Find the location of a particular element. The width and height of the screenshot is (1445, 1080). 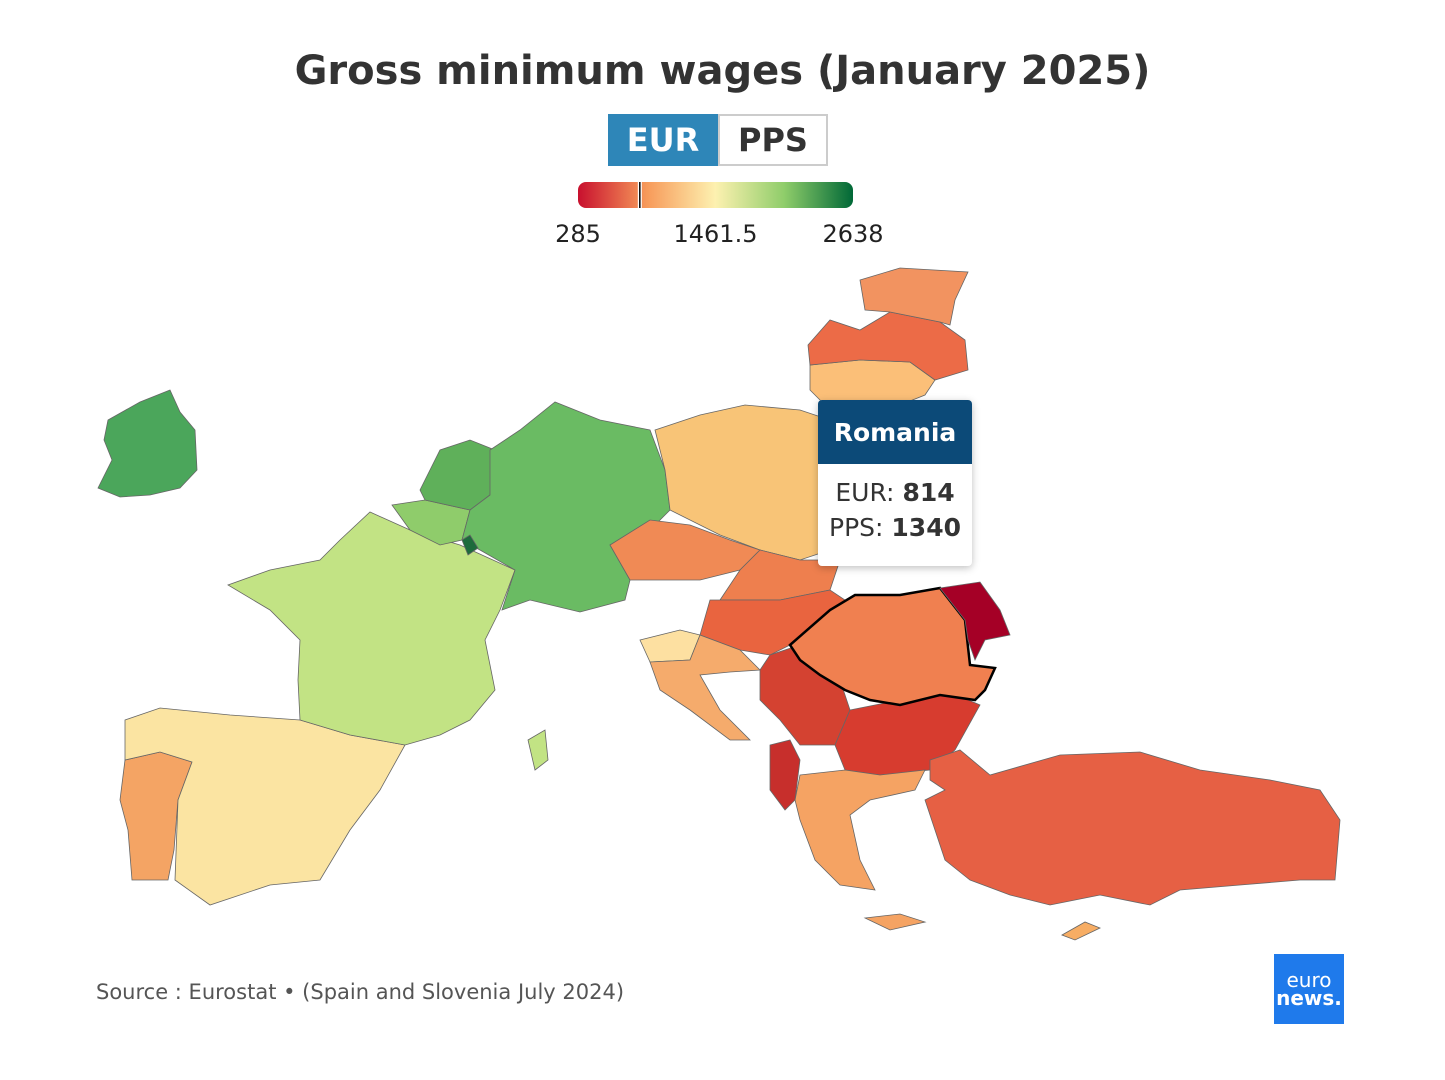

ireland is located at coordinates (147, 443).